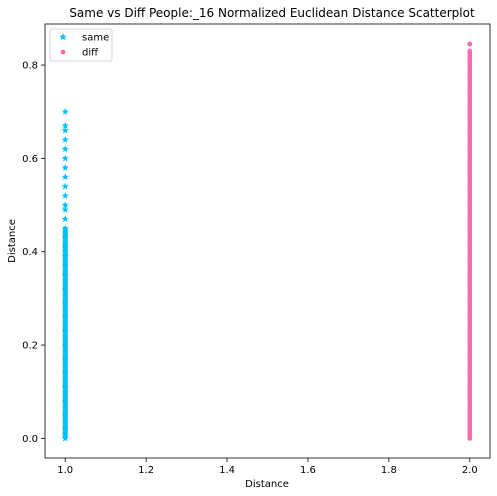 This screenshot has width=497, height=496. I want to click on x-tick-label: 1.6, so click(308, 470).